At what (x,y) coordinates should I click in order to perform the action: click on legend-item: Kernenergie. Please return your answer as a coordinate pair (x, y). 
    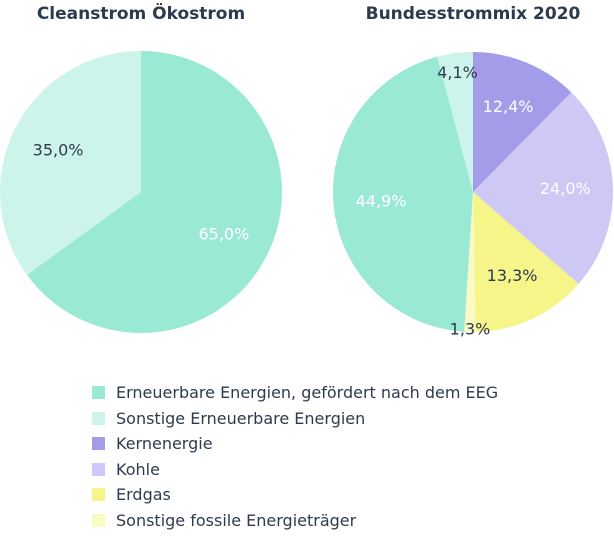
    Looking at the image, I should click on (295, 444).